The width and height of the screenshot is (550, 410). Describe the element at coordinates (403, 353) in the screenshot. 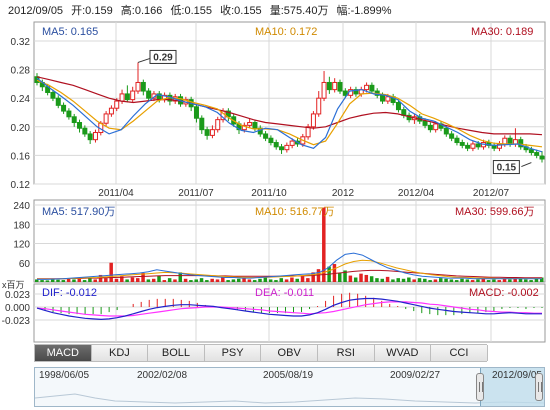

I see `tab-wvad: WVAD` at that location.